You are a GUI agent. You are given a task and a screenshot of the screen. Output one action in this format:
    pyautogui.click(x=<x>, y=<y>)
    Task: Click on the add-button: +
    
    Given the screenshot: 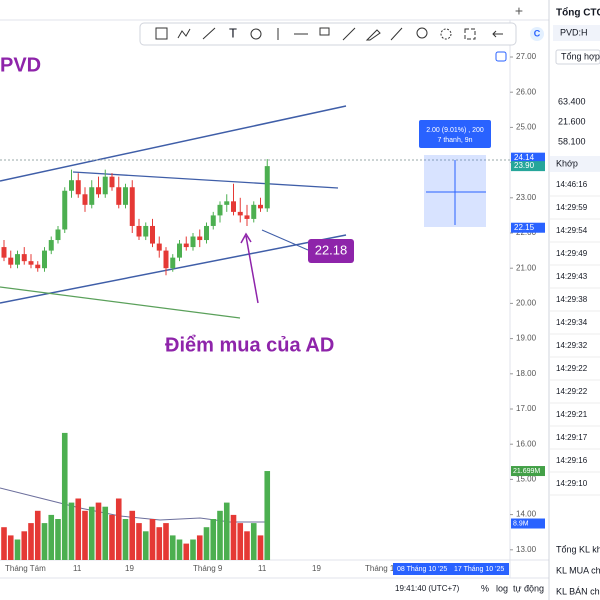 What is the action you would take?
    pyautogui.click(x=519, y=11)
    